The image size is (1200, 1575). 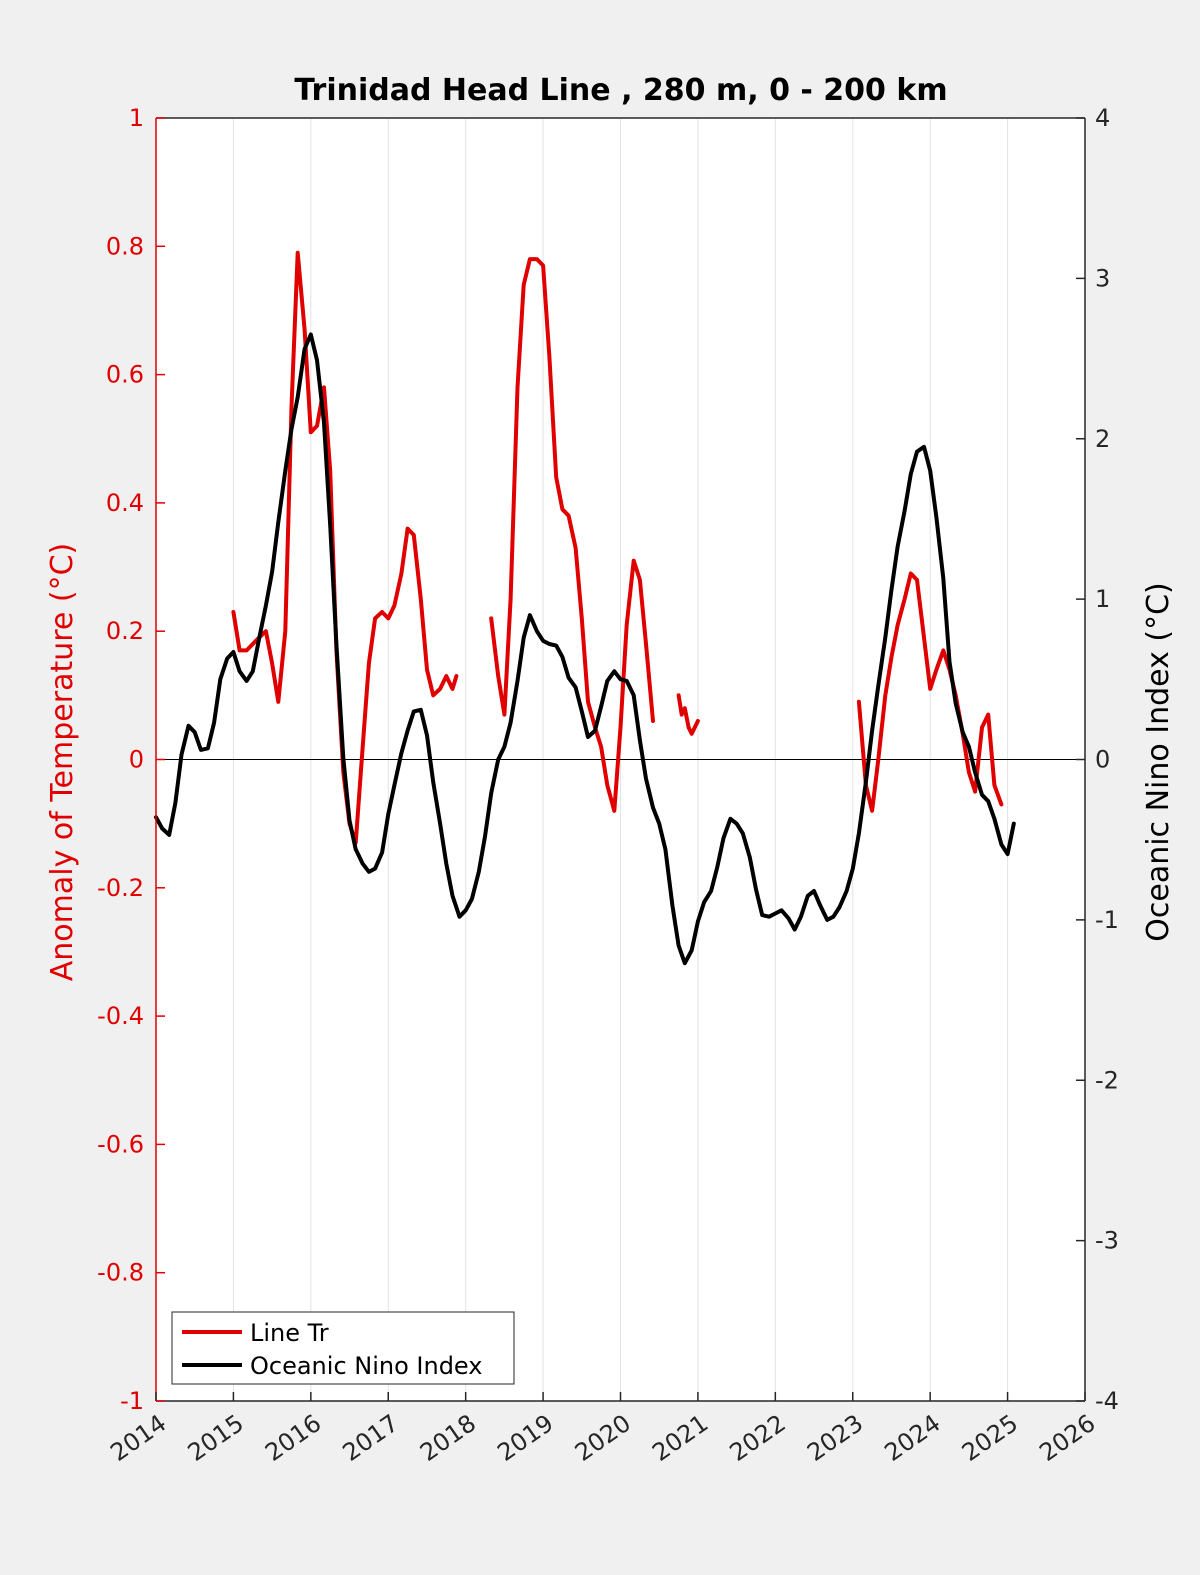 What do you see at coordinates (620, 90) in the screenshot?
I see `chart-title: Trinidad Head Line , 280 m, 0 - 200 km` at bounding box center [620, 90].